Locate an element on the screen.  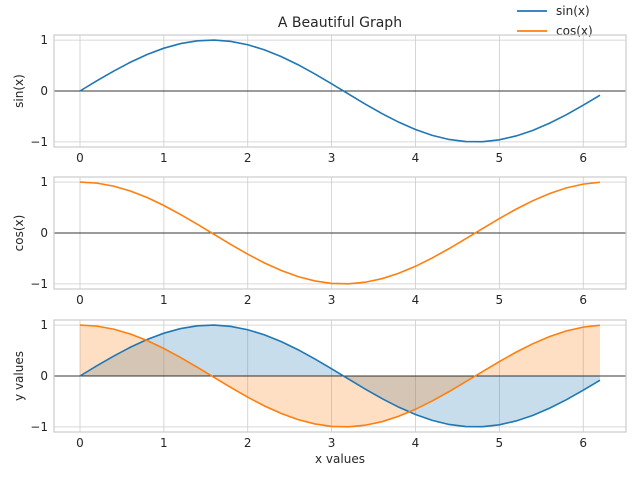
chart-title: A Beautiful Graph is located at coordinates (340, 23).